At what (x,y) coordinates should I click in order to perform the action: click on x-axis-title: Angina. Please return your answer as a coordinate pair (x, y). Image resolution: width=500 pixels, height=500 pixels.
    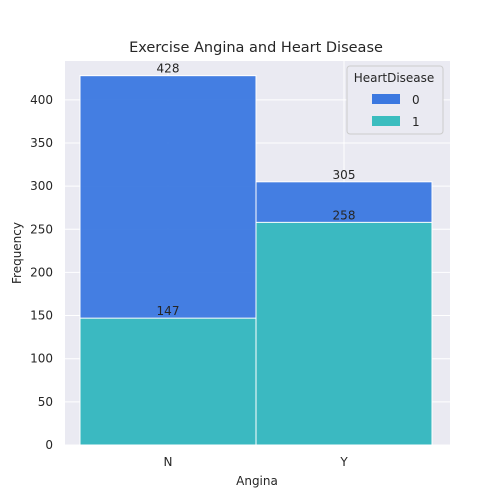
    Looking at the image, I should click on (257, 481).